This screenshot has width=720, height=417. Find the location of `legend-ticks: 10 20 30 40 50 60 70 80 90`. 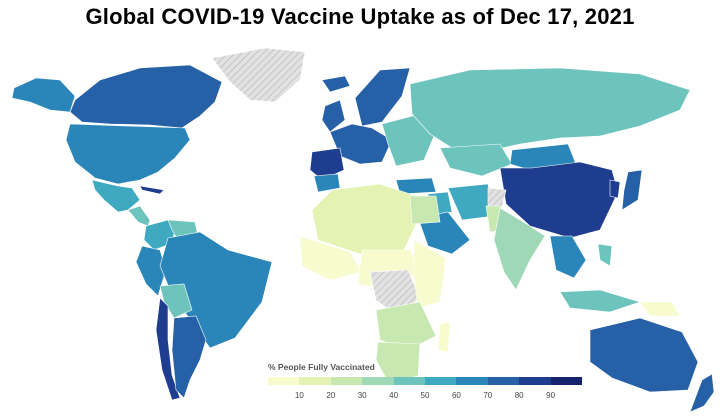

legend-ticks: 10 20 30 40 50 60 70 80 90 is located at coordinates (425, 397).